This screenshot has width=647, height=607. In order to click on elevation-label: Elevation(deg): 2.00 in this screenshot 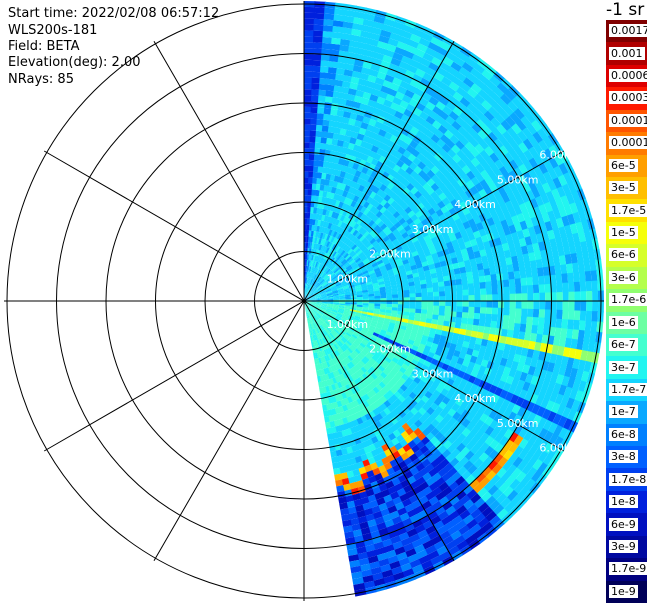, I will do `click(74, 62)`.